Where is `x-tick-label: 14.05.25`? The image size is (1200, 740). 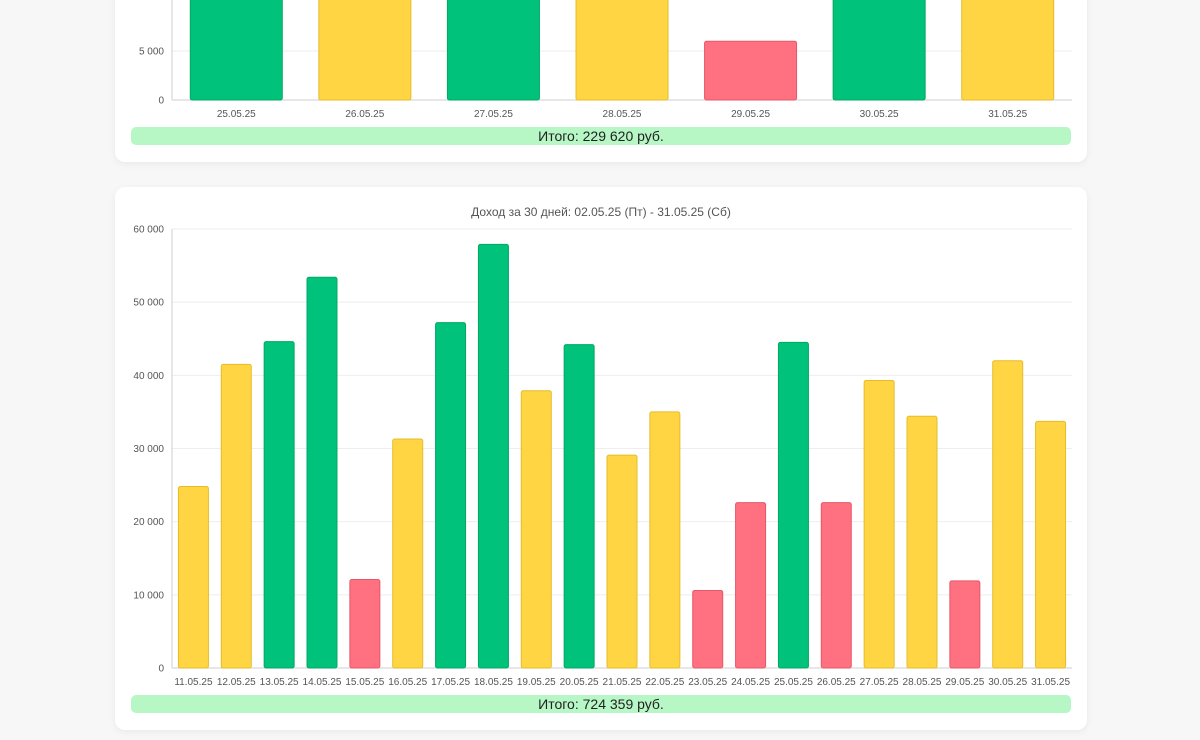
x-tick-label: 14.05.25 is located at coordinates (322, 682).